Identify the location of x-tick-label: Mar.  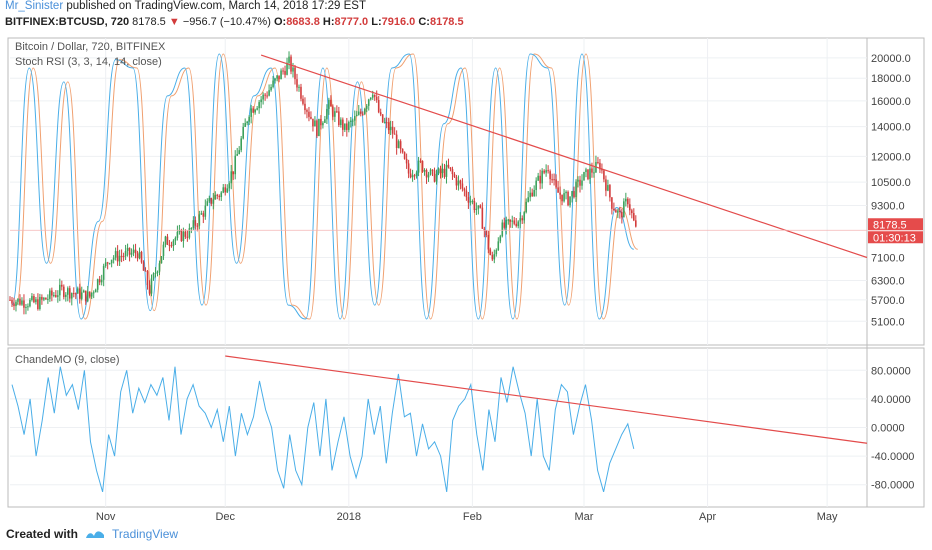
(584, 517).